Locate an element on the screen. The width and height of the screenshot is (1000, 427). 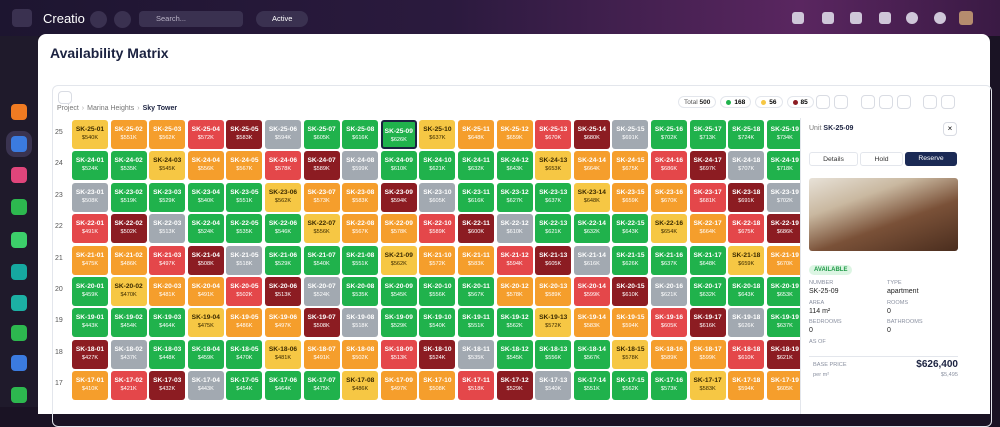
zoom-out is located at coordinates (868, 102).